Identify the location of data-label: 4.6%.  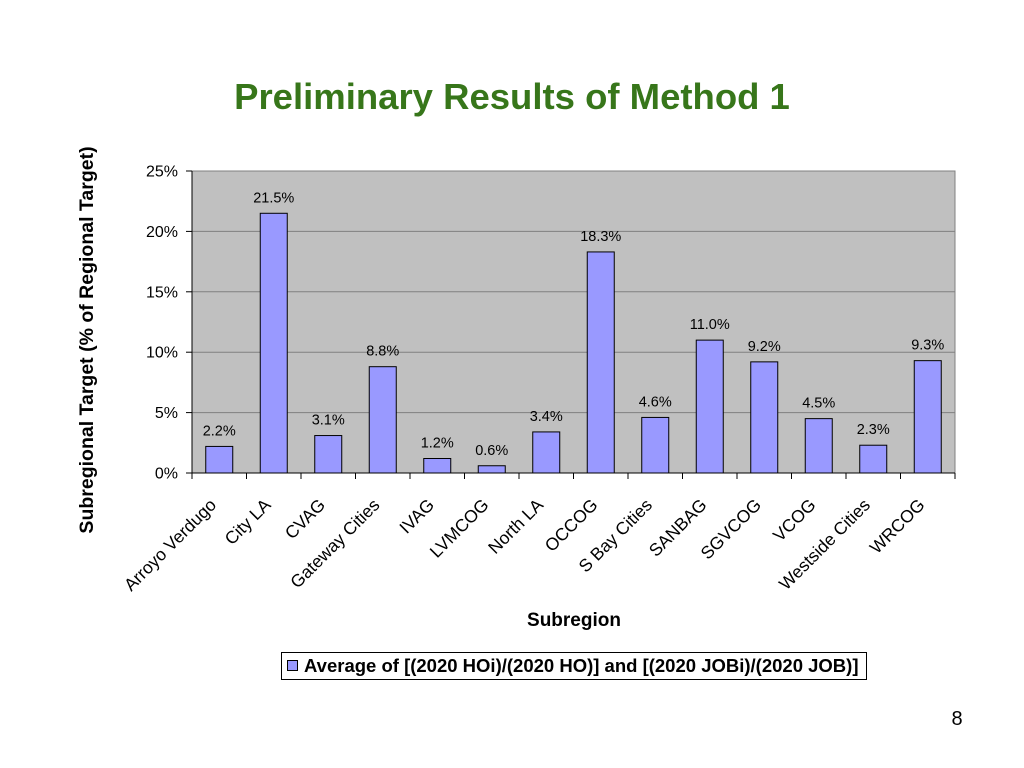
(655, 402).